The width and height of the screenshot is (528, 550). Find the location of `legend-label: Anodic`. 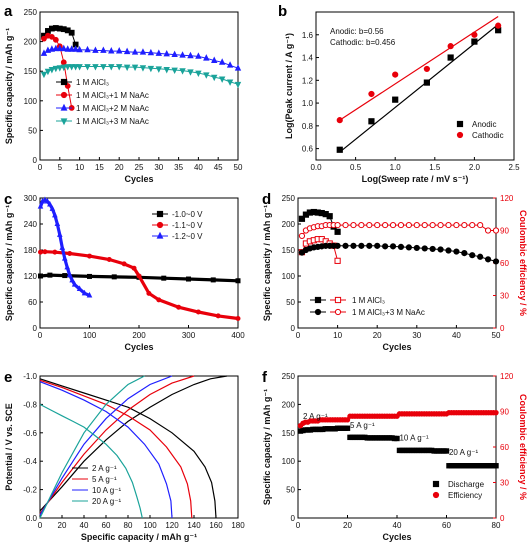

legend-label: Anodic is located at coordinates (484, 124).